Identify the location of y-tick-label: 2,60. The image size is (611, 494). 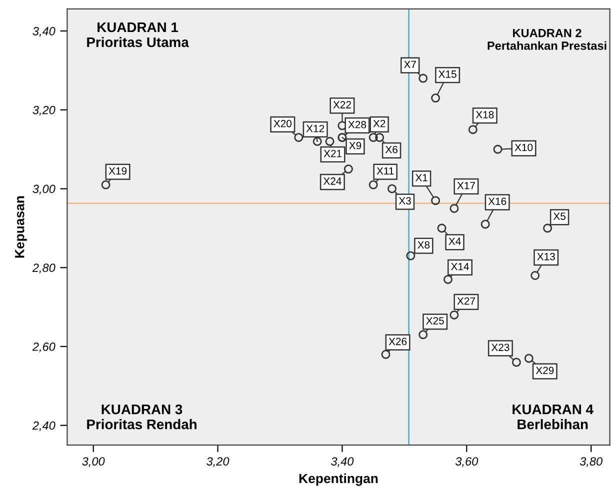
(44, 347).